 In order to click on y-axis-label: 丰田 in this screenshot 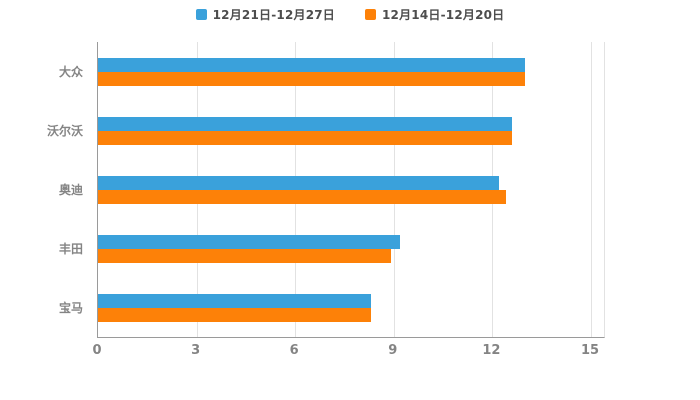, I will do `click(70, 248)`.